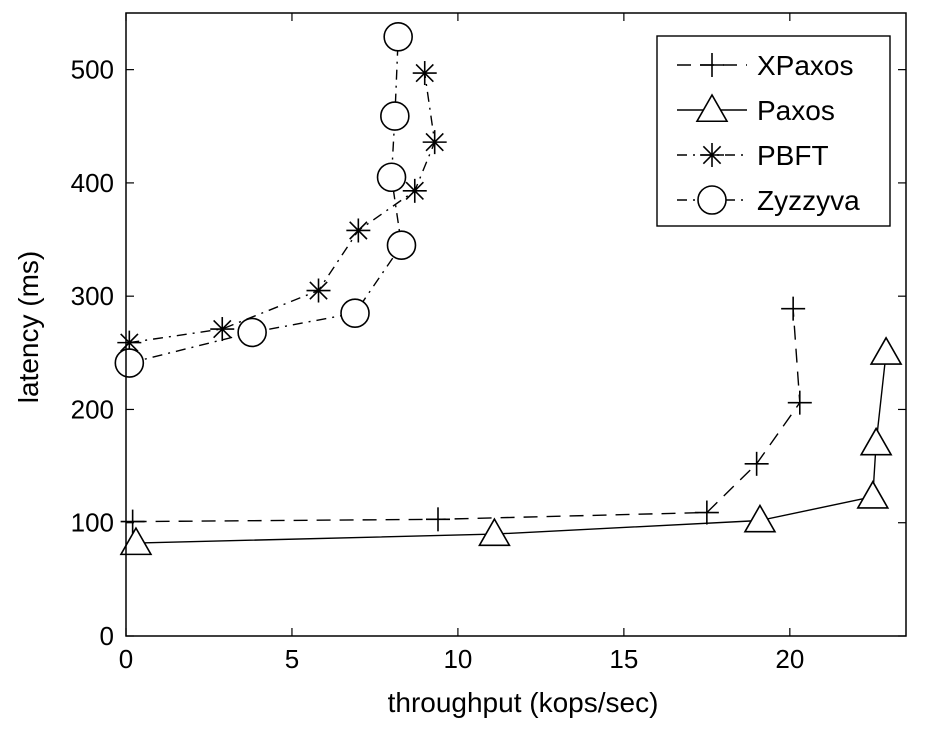 Image resolution: width=940 pixels, height=734 pixels. I want to click on legend-entry-pbft: PBFT, so click(753, 155).